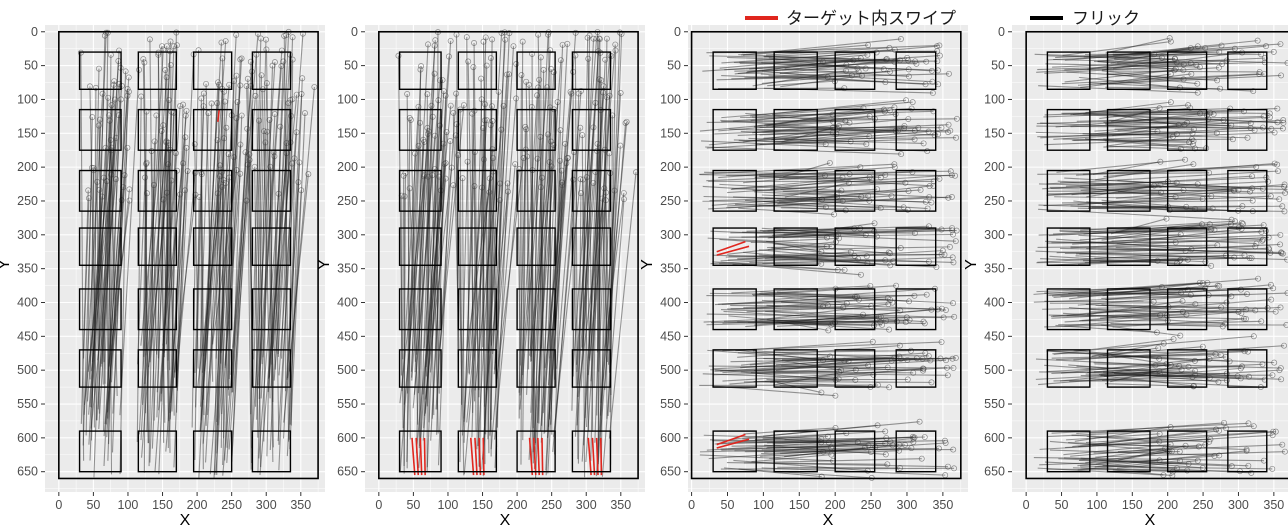  I want to click on y-axis-title: Y, so click(6, 264).